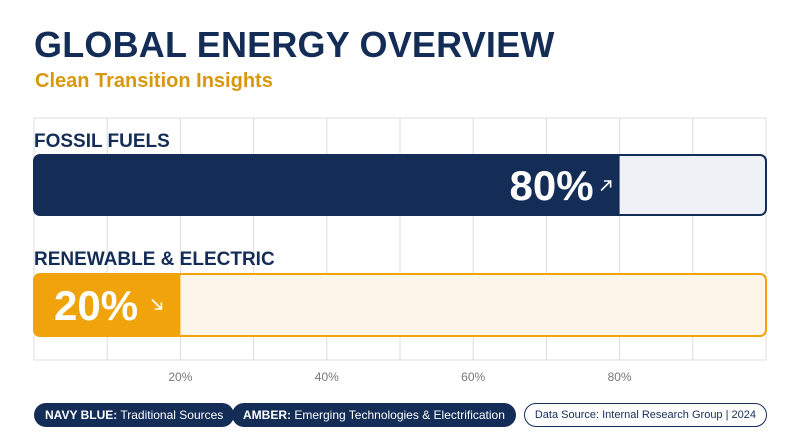 This screenshot has height=447, width=800. I want to click on category-label: FOSSIL FUELS, so click(102, 141).